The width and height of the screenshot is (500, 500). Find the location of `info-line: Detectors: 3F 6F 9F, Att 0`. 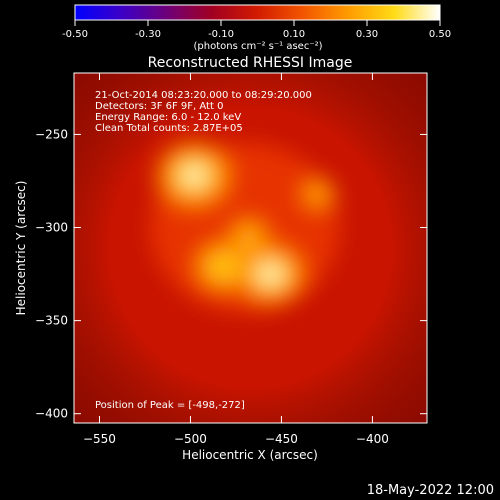

info-line: Detectors: 3F 6F 9F, Att 0 is located at coordinates (159, 106).